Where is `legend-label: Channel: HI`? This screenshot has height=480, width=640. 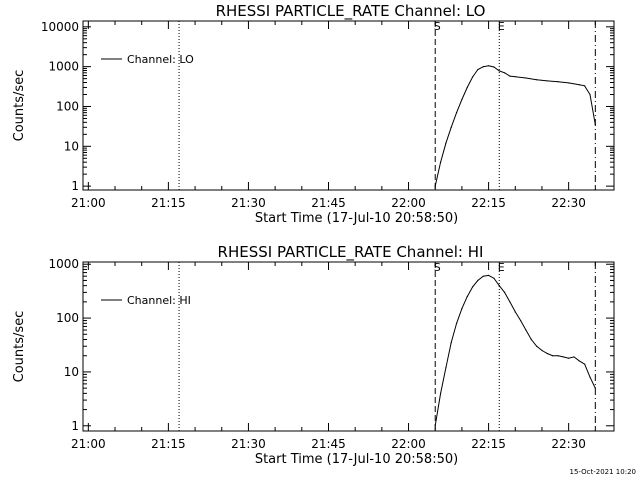 legend-label: Channel: HI is located at coordinates (159, 300).